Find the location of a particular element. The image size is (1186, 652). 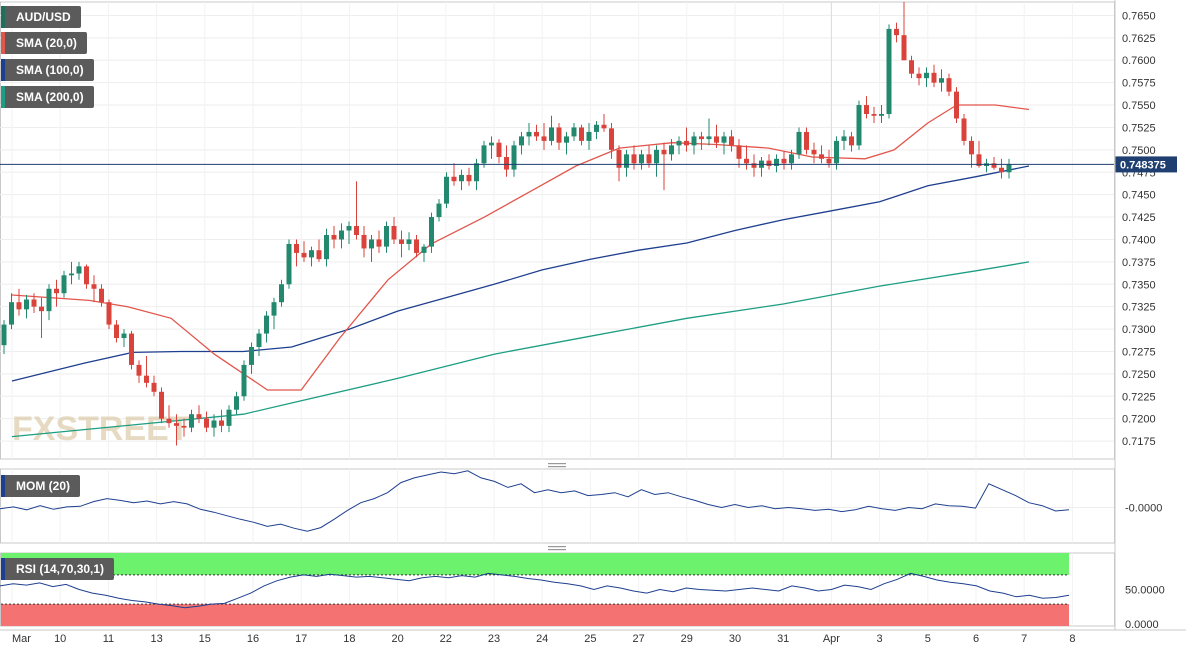

price-tick-label: 0.7425 is located at coordinates (1139, 218).